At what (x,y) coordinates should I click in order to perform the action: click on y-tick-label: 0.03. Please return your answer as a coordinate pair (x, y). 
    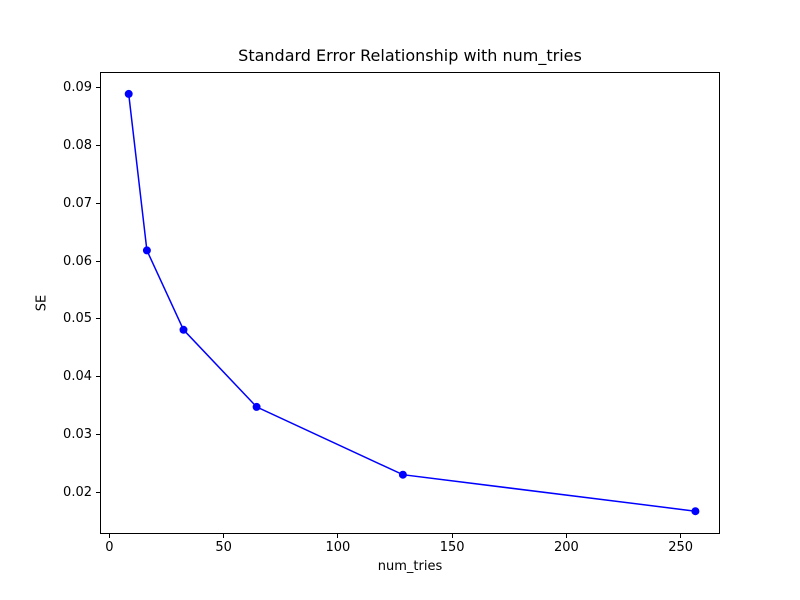
    Looking at the image, I should click on (77, 435).